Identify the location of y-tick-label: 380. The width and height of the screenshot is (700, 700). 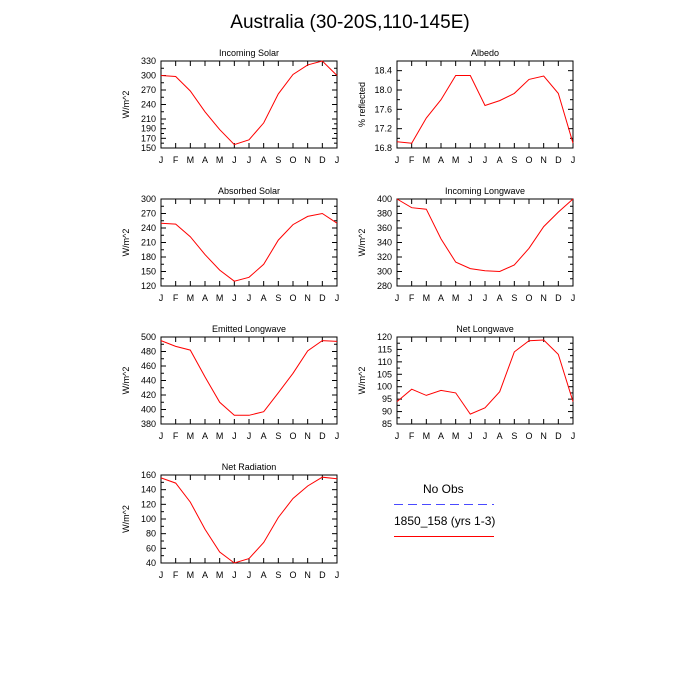
(384, 214).